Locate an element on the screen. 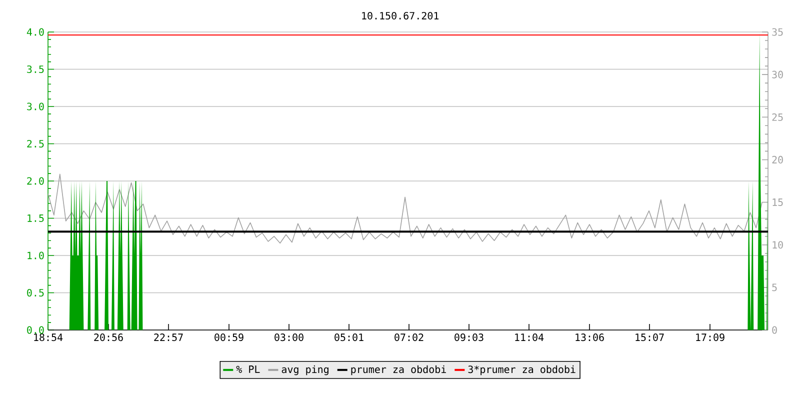  y2-tick-label: 30 is located at coordinates (777, 74).